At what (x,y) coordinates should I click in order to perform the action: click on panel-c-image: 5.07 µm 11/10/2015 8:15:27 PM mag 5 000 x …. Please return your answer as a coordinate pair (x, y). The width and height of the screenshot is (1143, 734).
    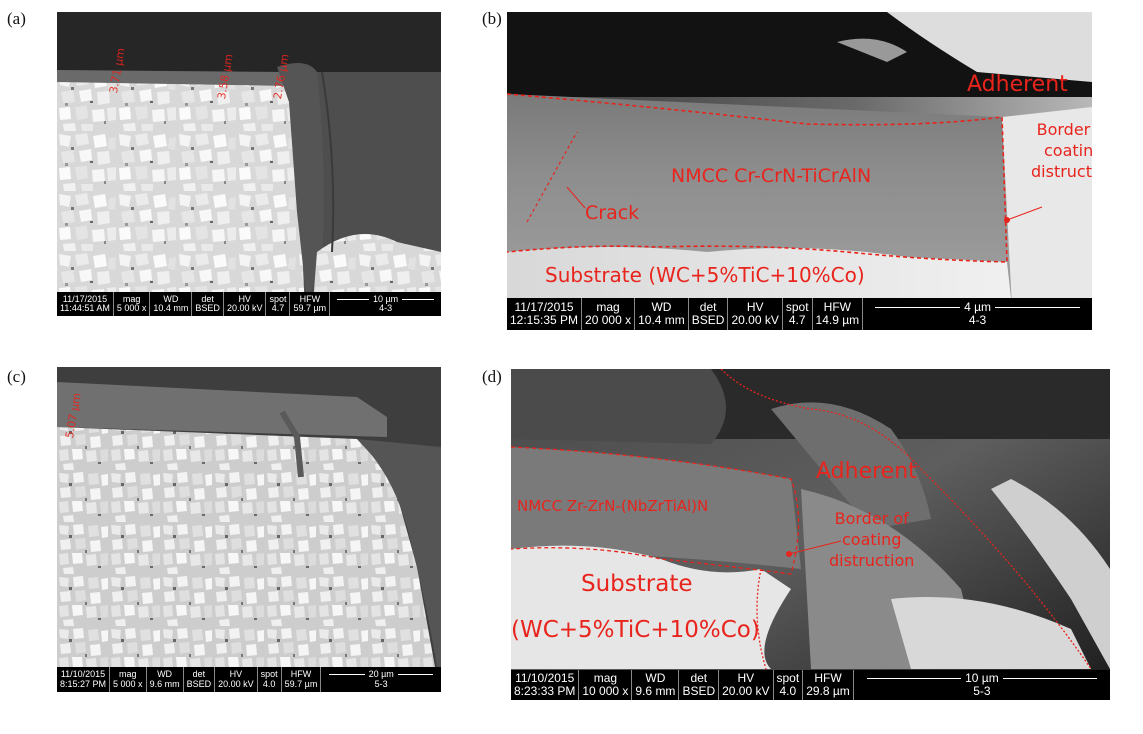
    Looking at the image, I should click on (249, 529).